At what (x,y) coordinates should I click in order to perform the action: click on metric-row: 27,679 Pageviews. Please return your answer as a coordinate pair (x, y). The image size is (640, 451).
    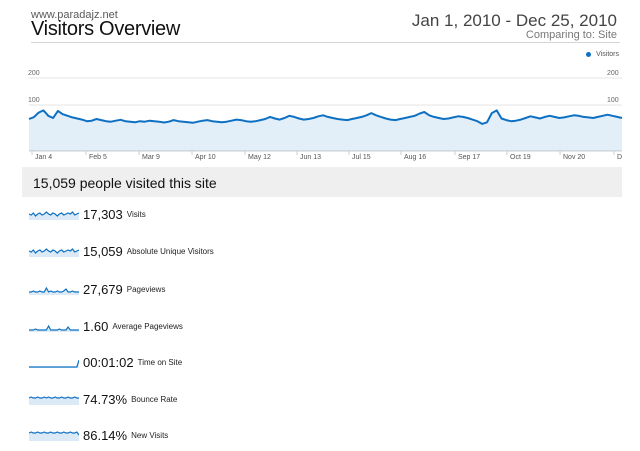
    Looking at the image, I should click on (97, 289).